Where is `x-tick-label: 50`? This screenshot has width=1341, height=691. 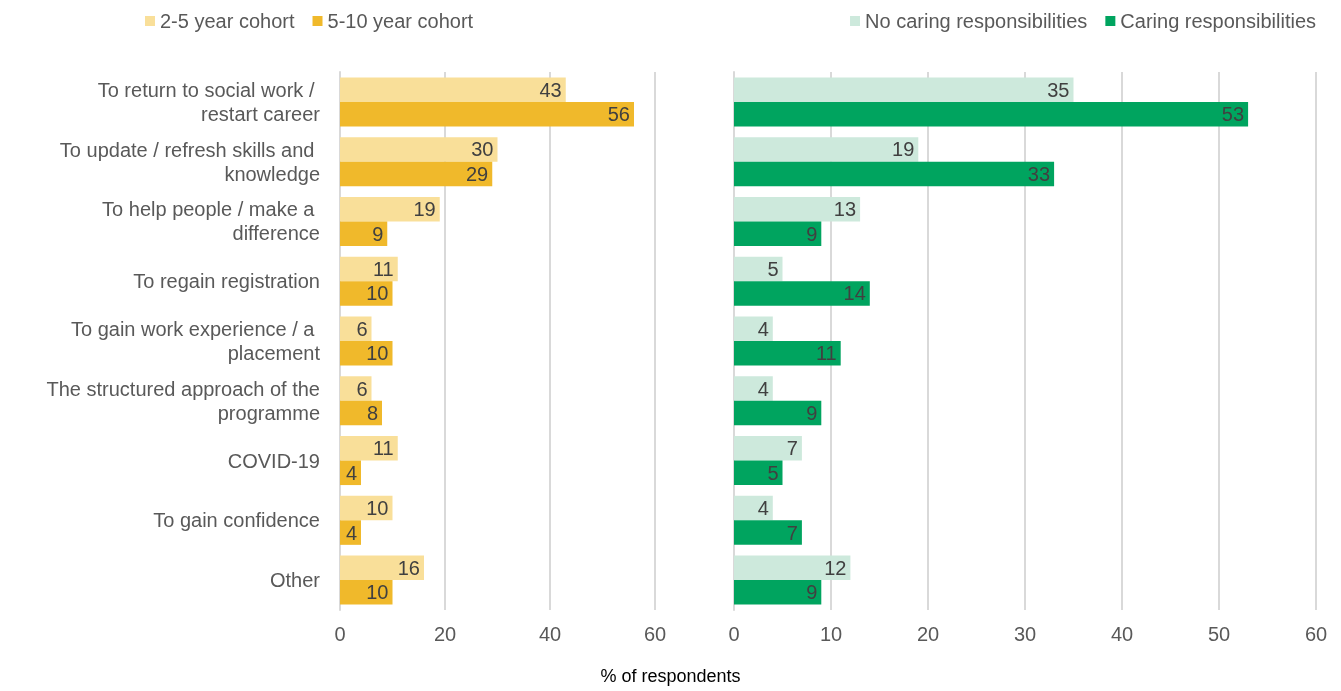
x-tick-label: 50 is located at coordinates (1219, 634).